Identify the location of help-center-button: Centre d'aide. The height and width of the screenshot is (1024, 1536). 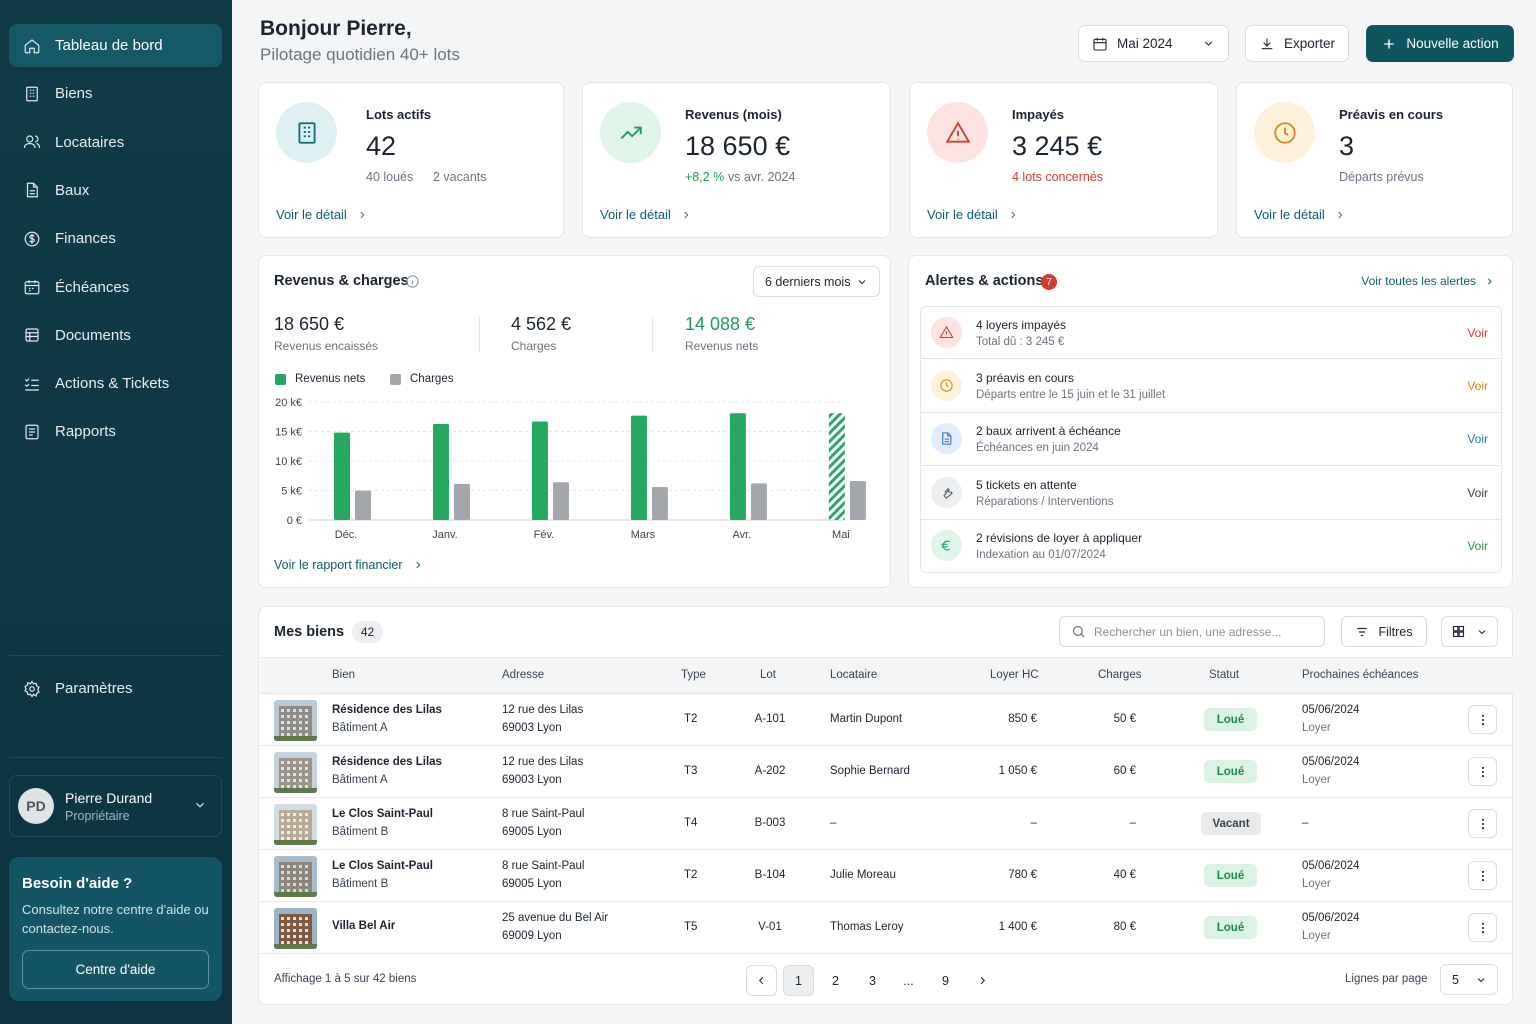
(115, 969).